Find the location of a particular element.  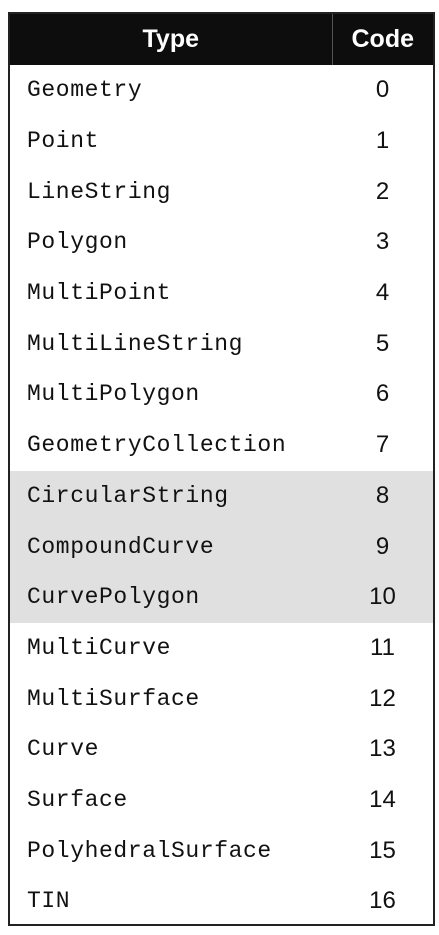

type-cell: LineString is located at coordinates (99, 191).